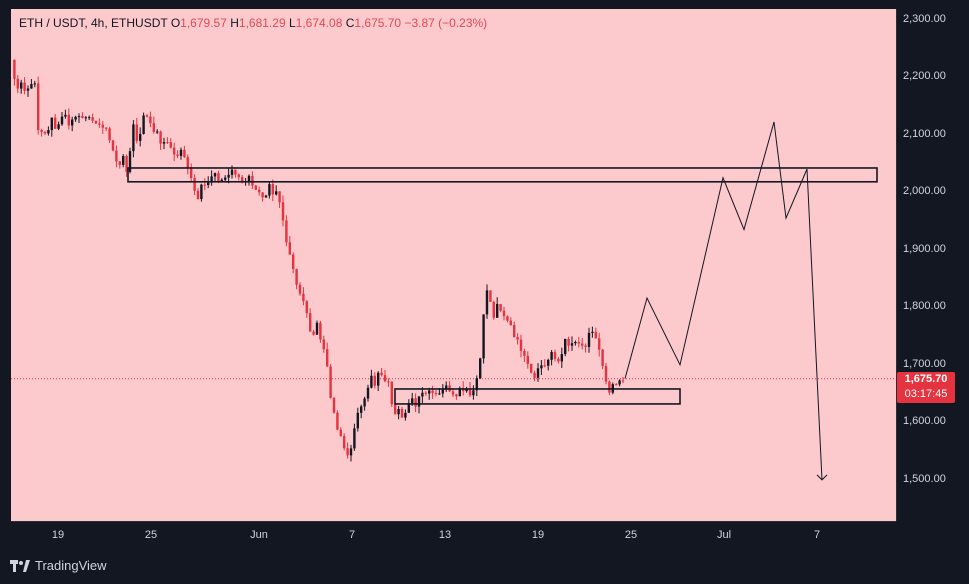 The image size is (969, 584). What do you see at coordinates (926, 394) in the screenshot?
I see `bar-countdown: 03:17:45` at bounding box center [926, 394].